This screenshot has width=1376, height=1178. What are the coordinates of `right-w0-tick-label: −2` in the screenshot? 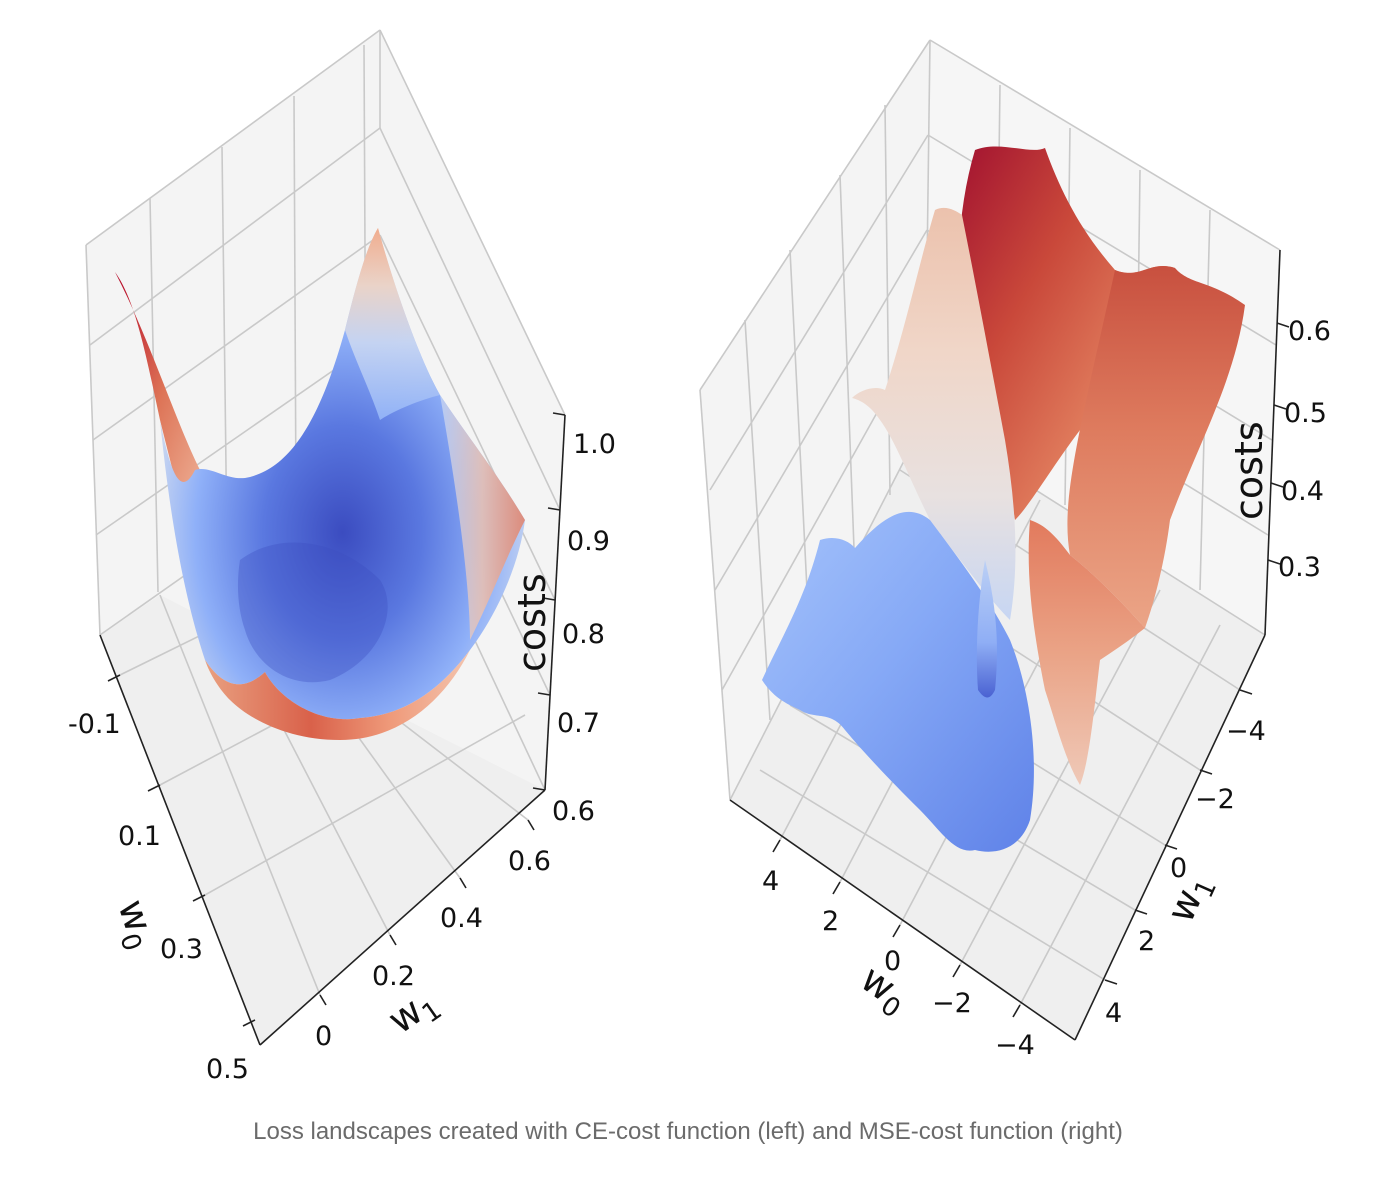 It's located at (952, 1003).